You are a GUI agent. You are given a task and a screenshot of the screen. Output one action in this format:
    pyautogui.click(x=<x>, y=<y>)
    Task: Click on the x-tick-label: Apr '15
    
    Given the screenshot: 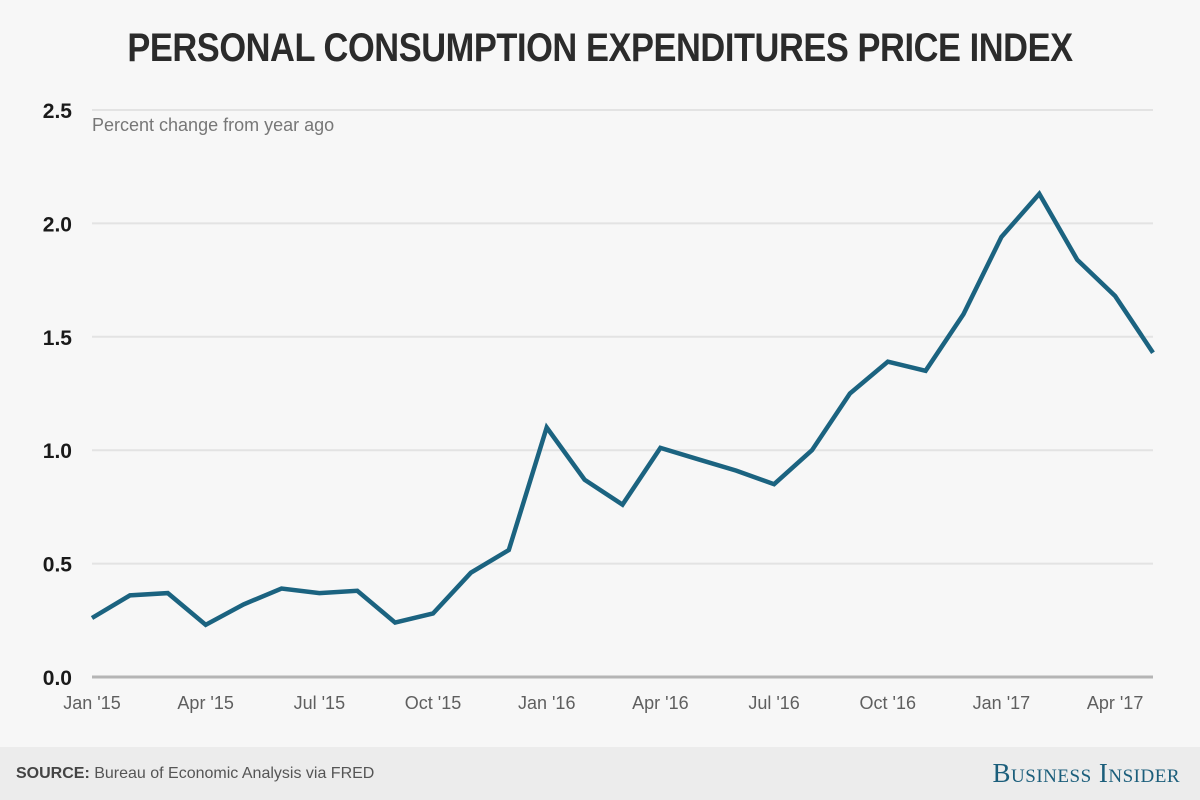 What is the action you would take?
    pyautogui.click(x=205, y=703)
    